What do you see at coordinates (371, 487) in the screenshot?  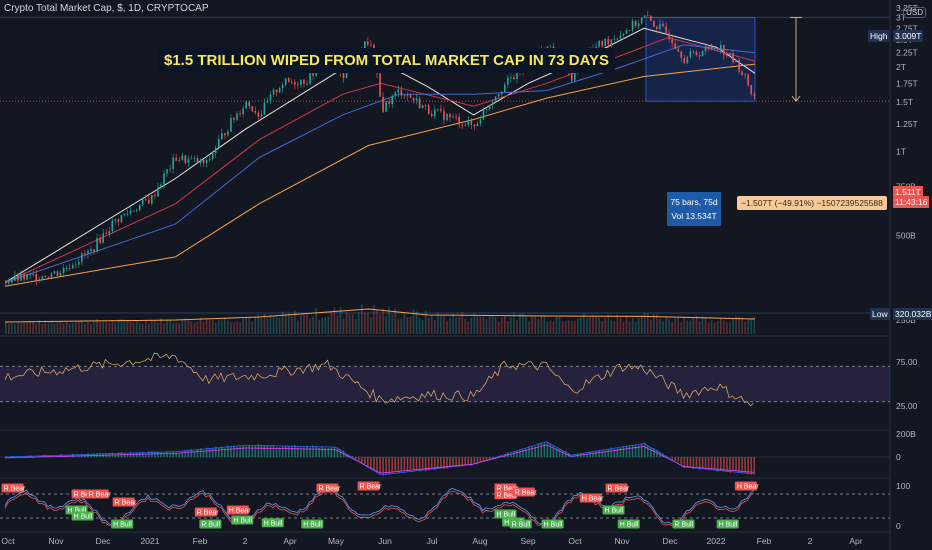 I see `divergence-label-14: R Bear` at bounding box center [371, 487].